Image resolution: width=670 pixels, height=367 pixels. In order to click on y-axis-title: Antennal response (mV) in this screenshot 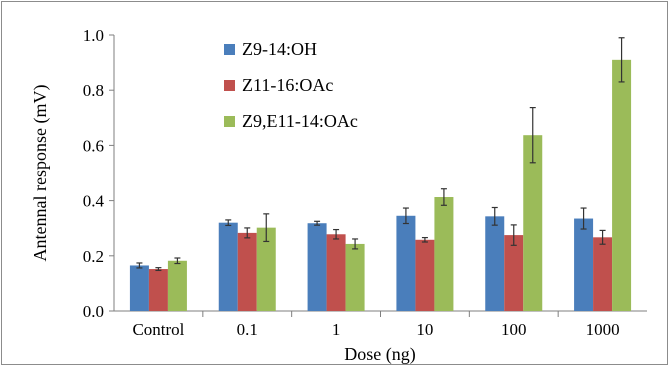, I will do `click(40, 173)`.